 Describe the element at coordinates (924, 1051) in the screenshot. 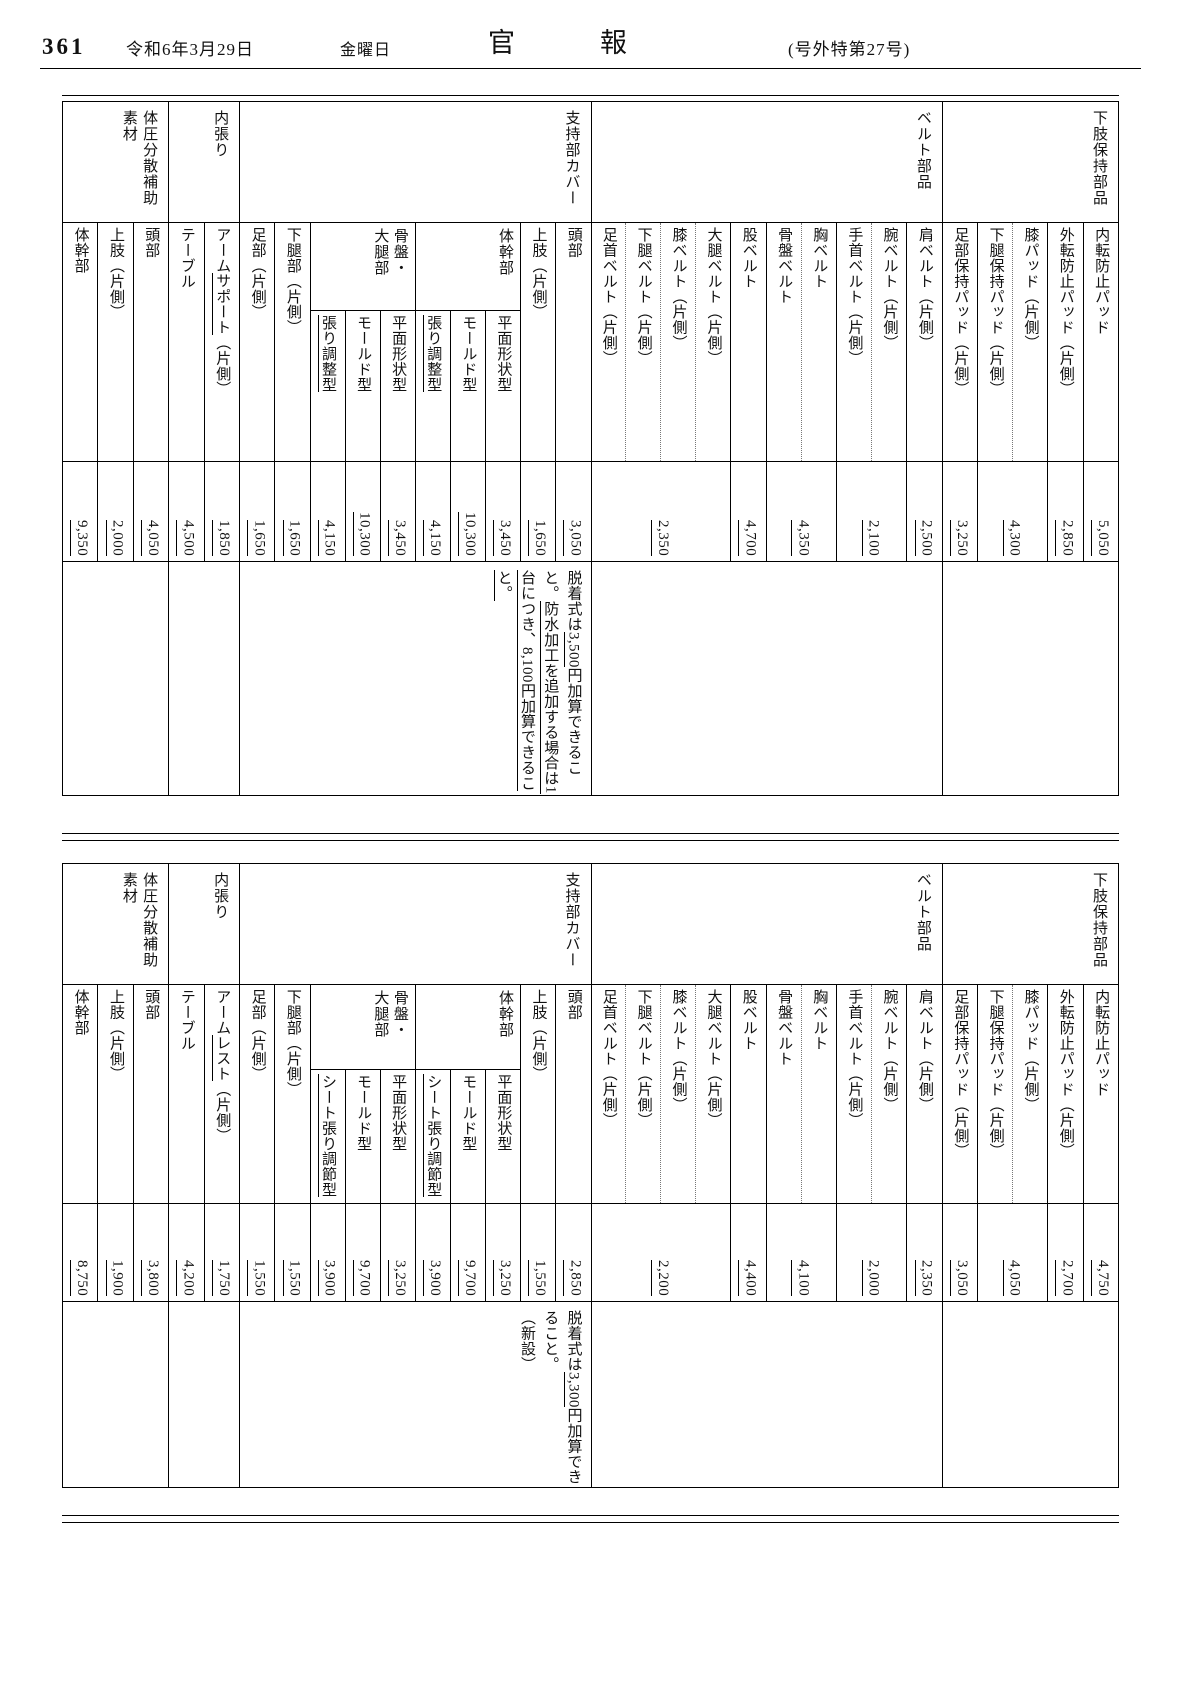

I see `item-name: 肩ベルト（片側）` at that location.